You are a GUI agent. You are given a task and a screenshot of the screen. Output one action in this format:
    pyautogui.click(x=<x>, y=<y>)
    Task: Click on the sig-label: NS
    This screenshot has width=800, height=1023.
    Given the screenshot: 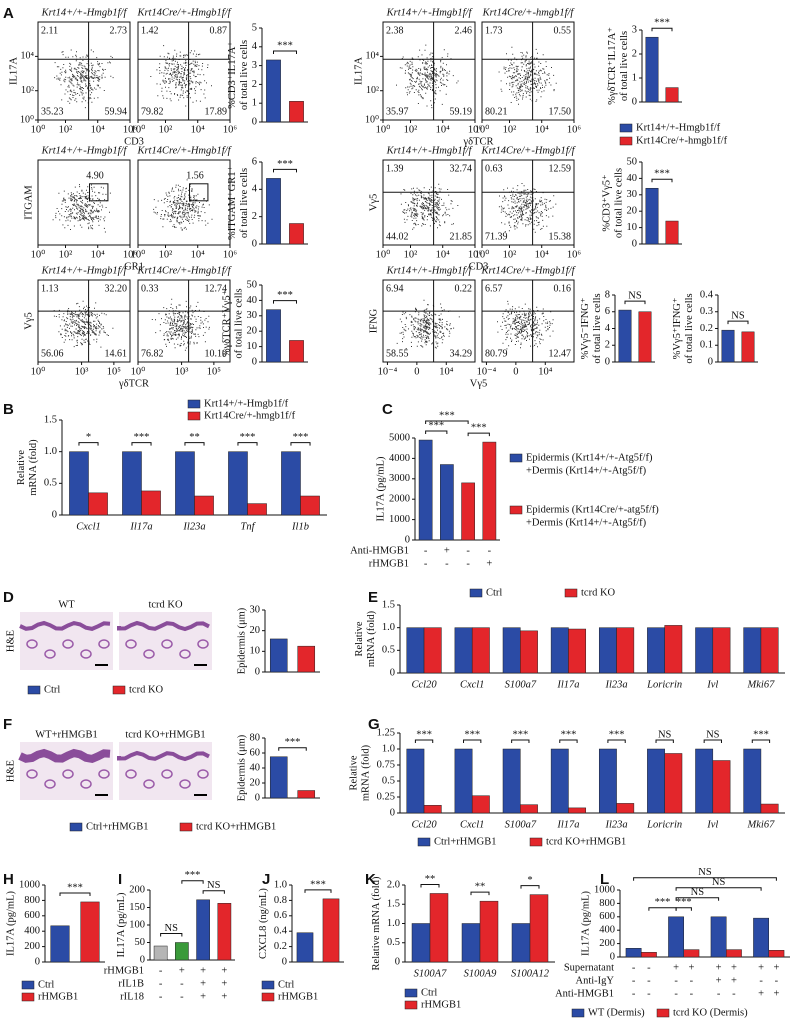 What is the action you would take?
    pyautogui.click(x=665, y=734)
    